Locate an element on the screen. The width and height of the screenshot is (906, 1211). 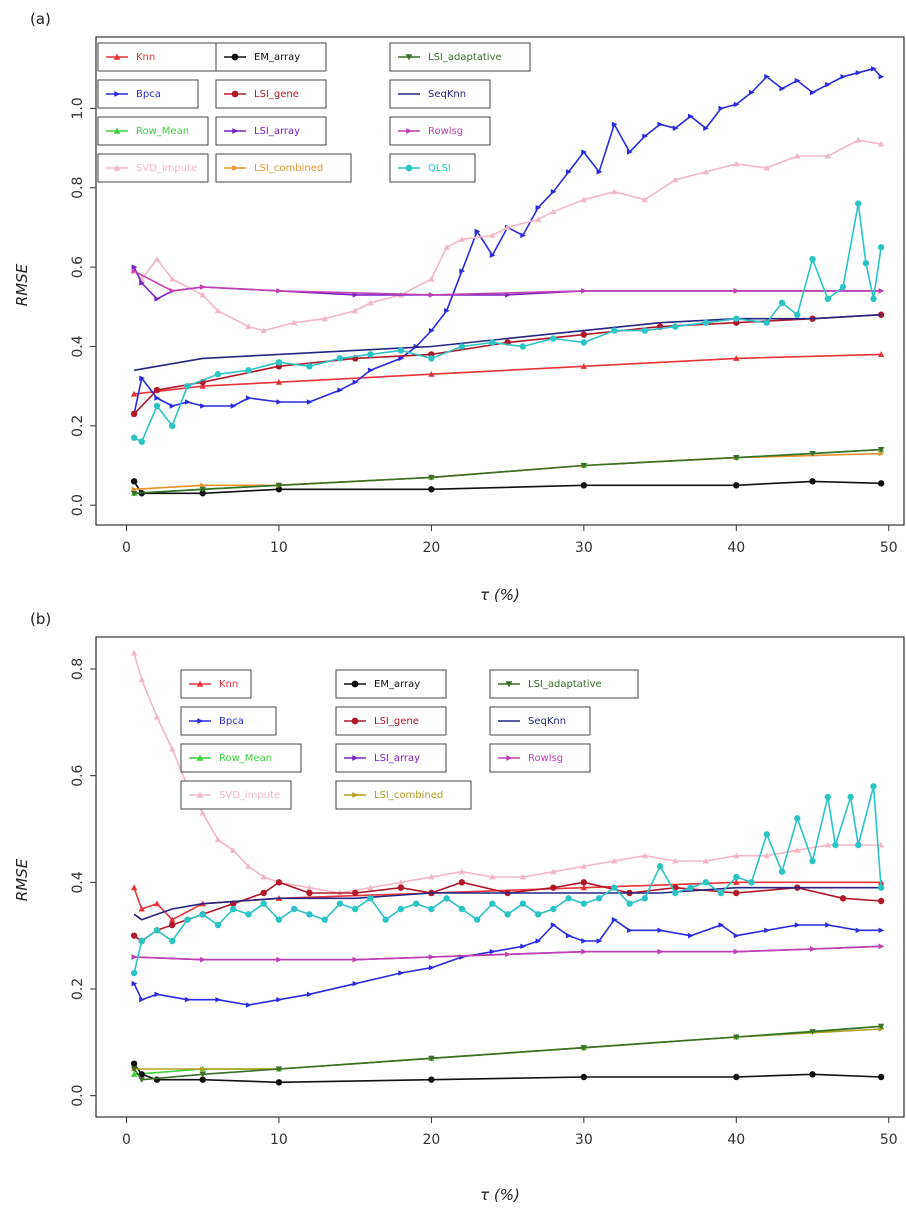
x-tick-label: 50 is located at coordinates (889, 1140).